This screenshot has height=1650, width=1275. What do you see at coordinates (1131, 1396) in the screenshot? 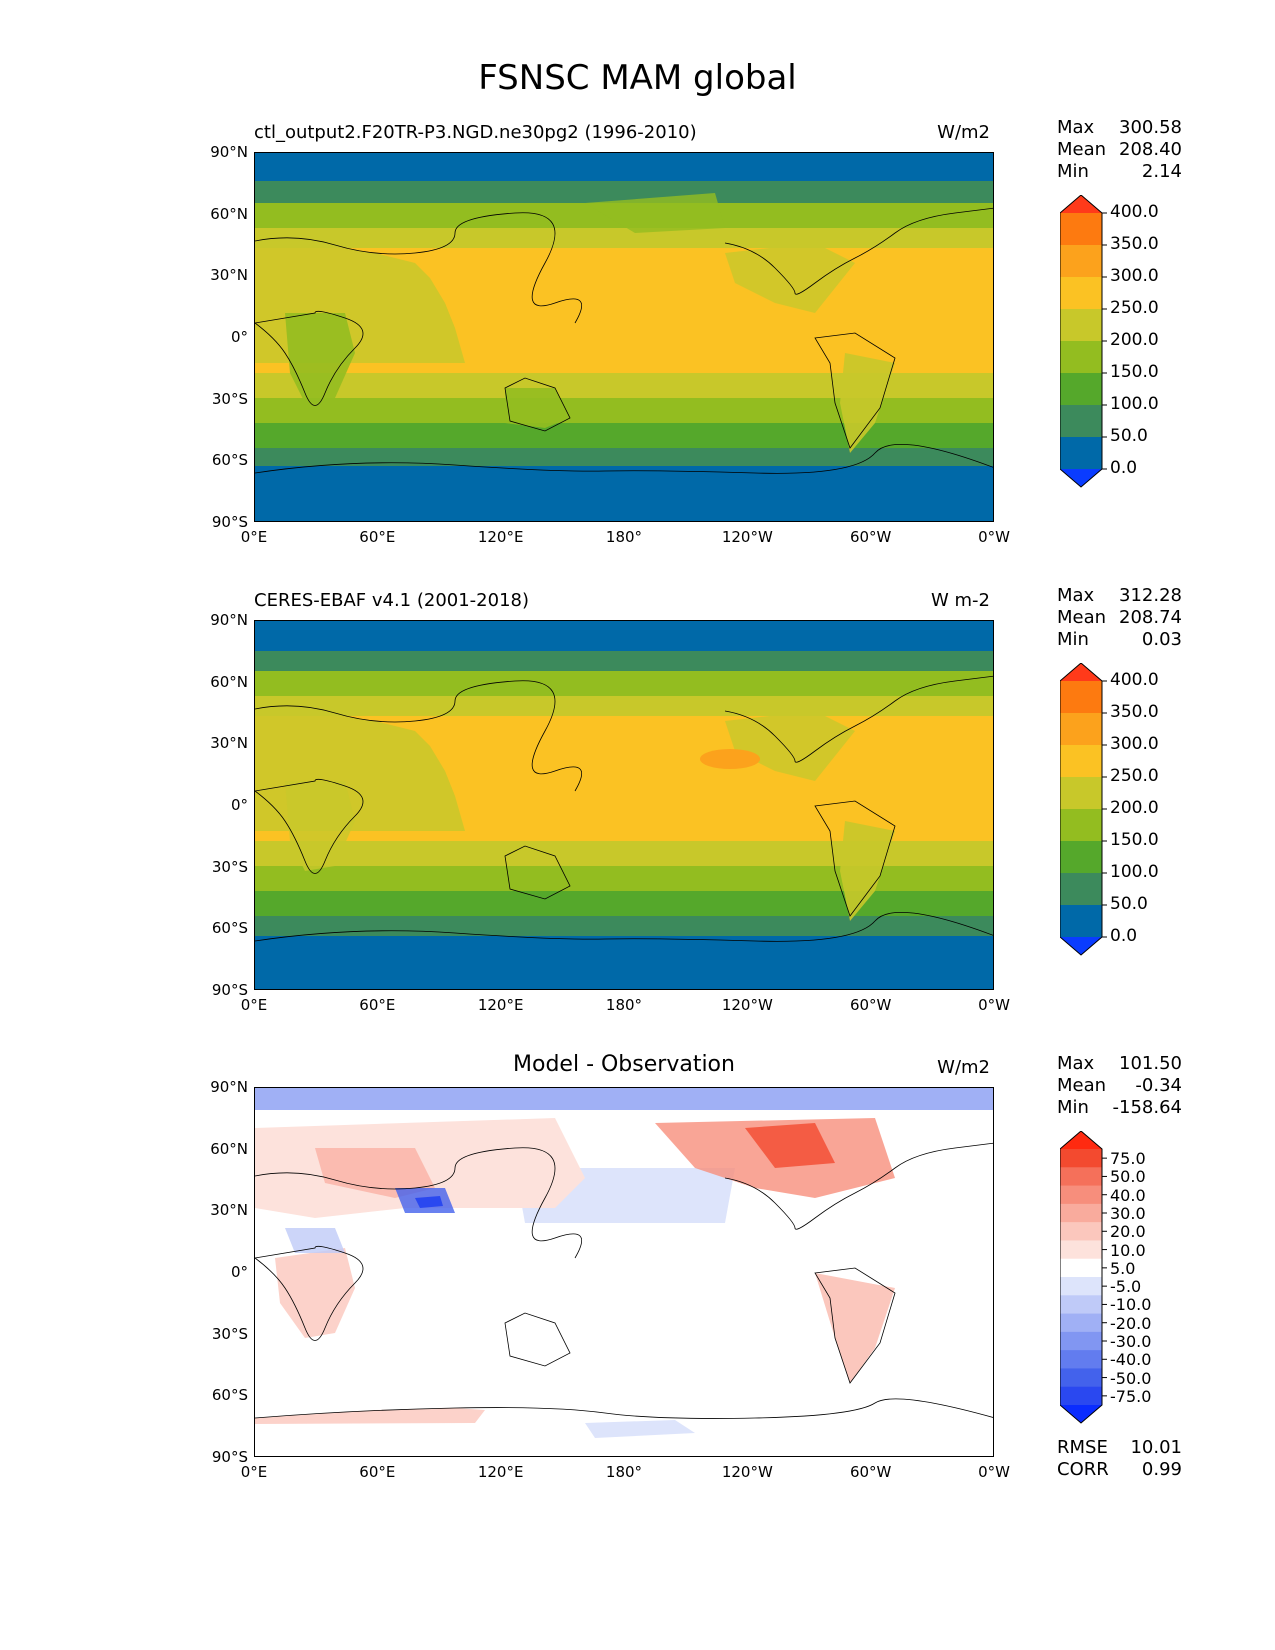
I see `colorbar-level-label: -75.0` at bounding box center [1131, 1396].